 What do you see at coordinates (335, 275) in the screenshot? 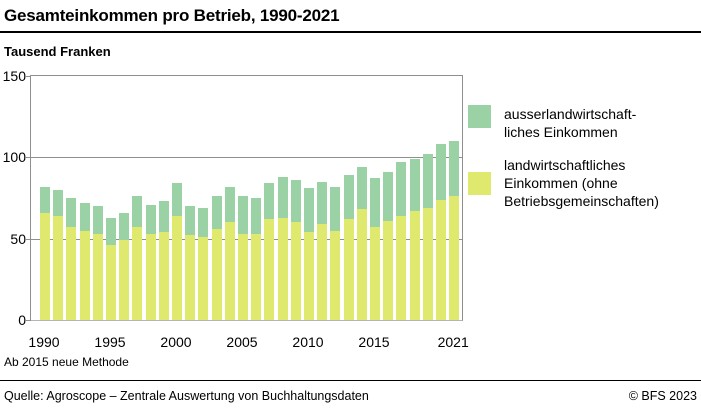
I see `bar-2012-landwirtschaftlich` at bounding box center [335, 275].